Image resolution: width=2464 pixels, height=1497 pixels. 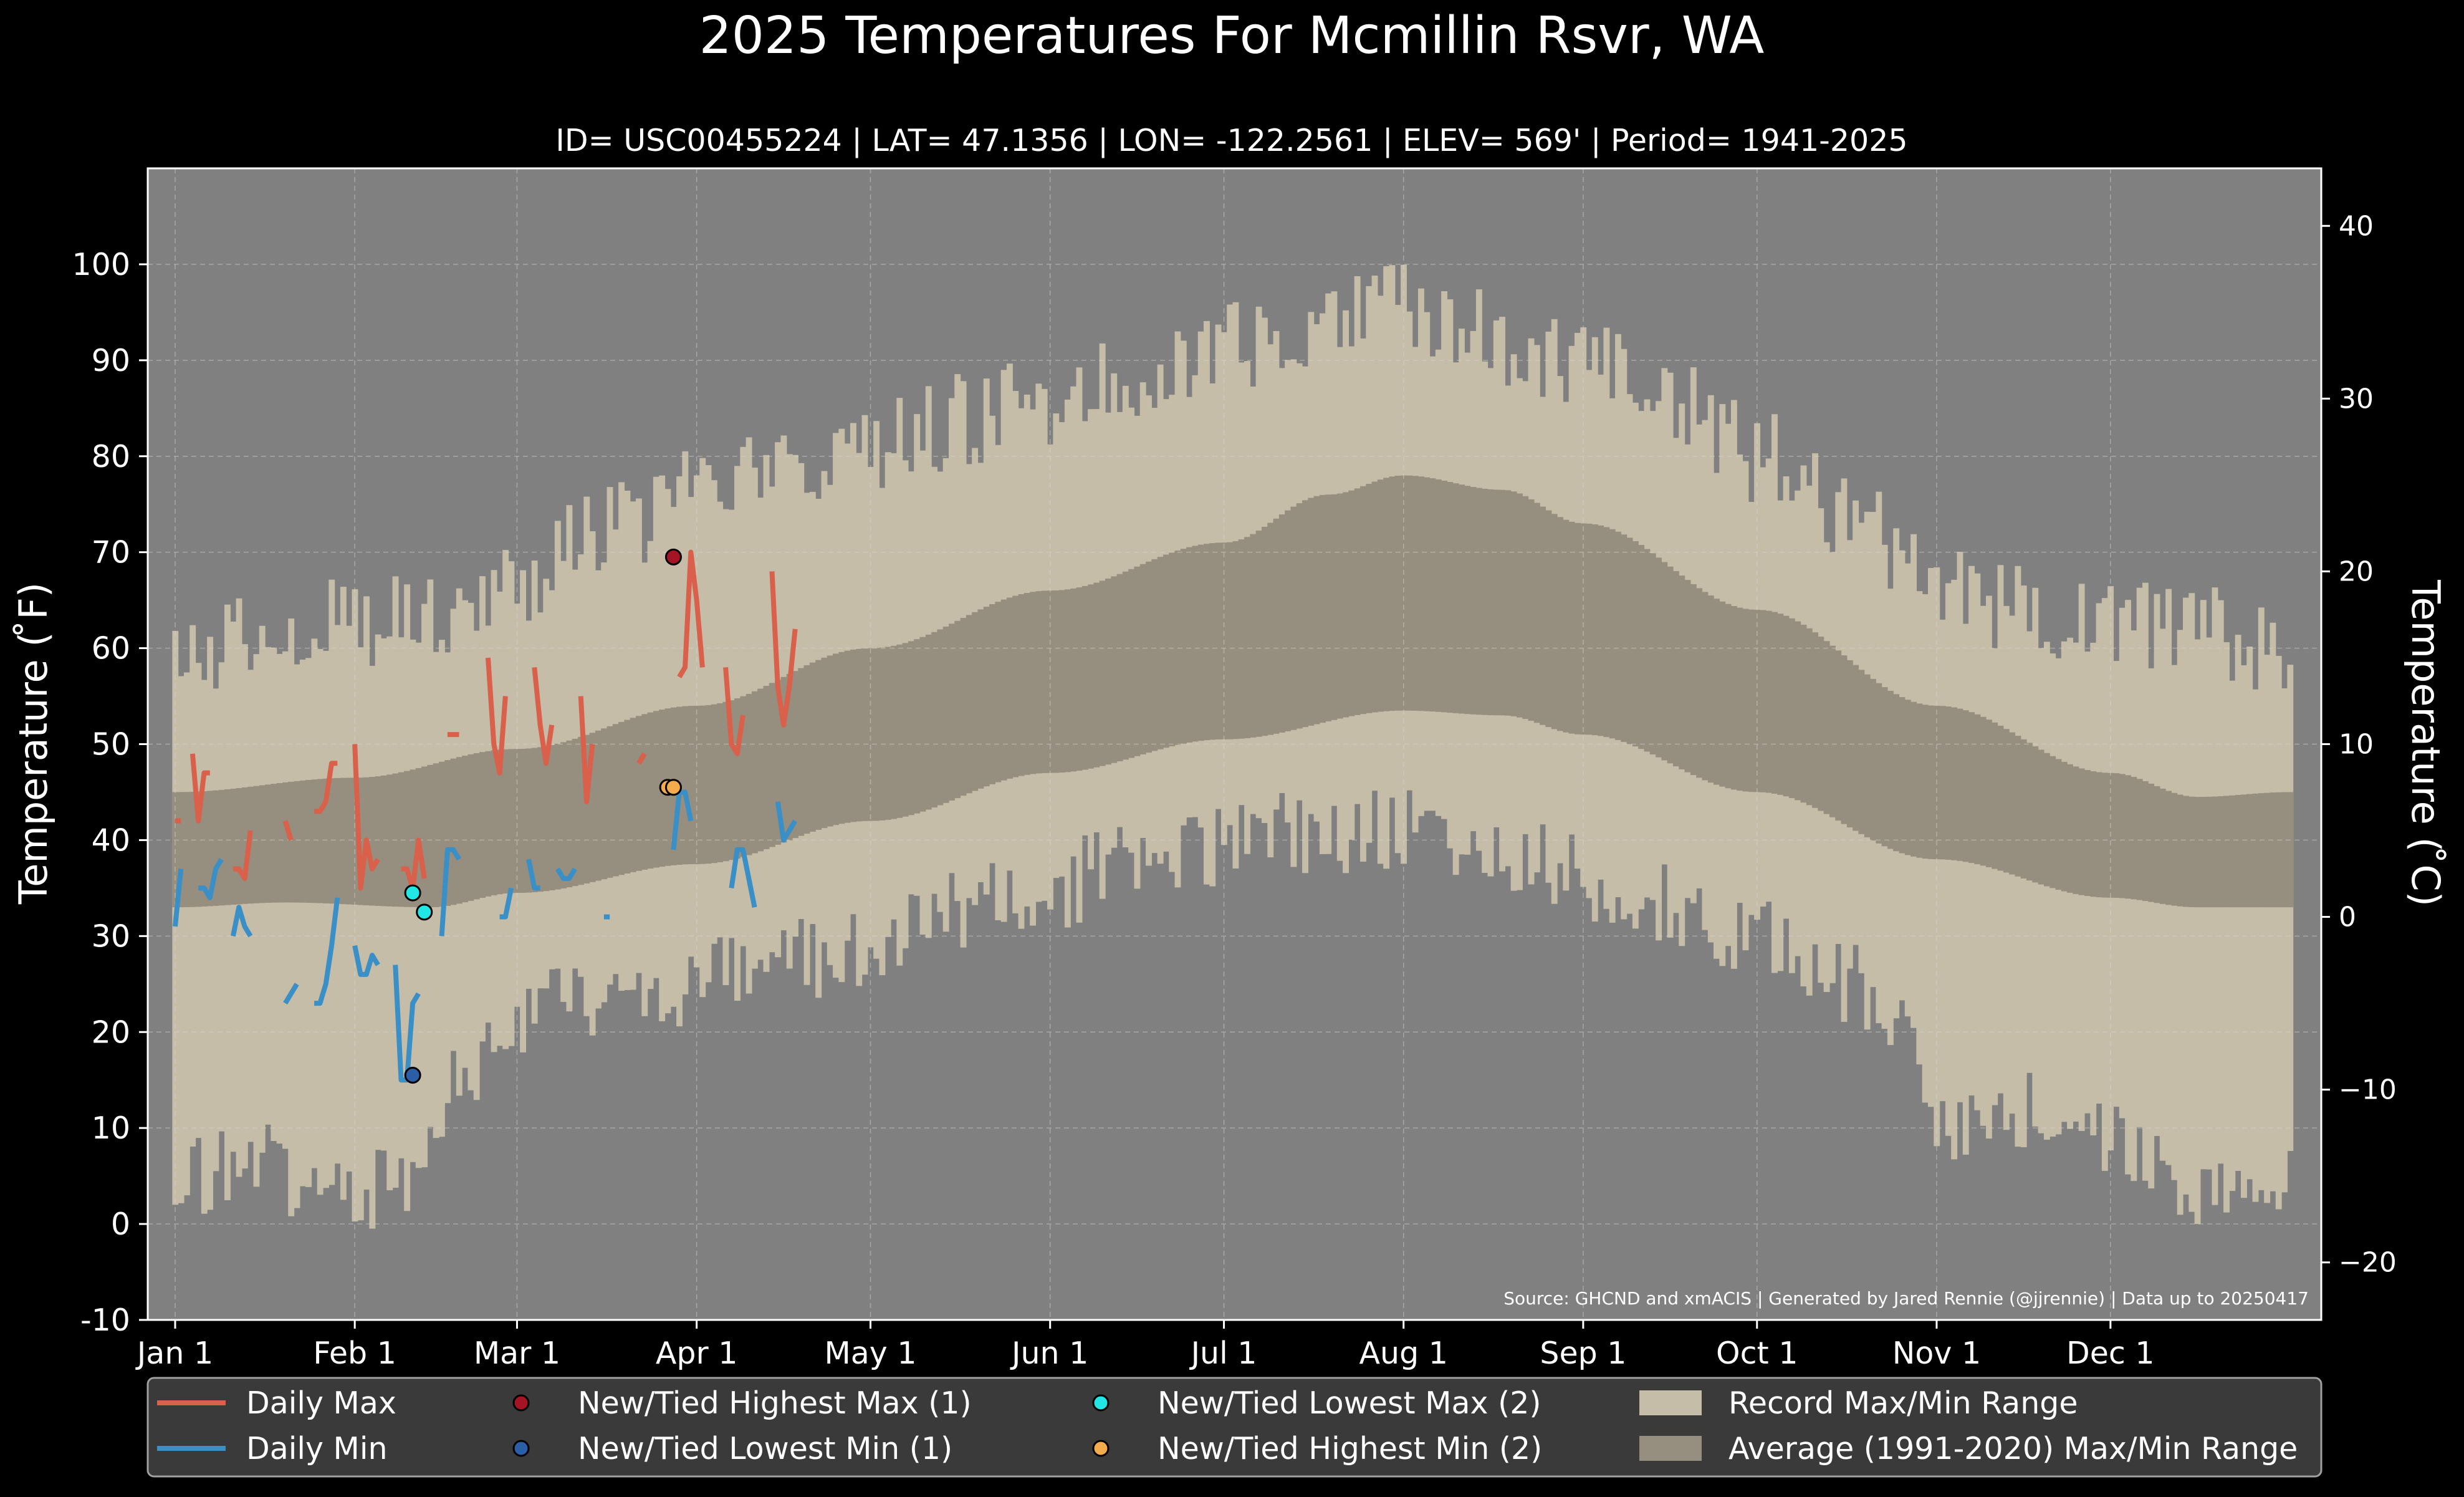 I want to click on y-tick-label: 70, so click(x=111, y=552).